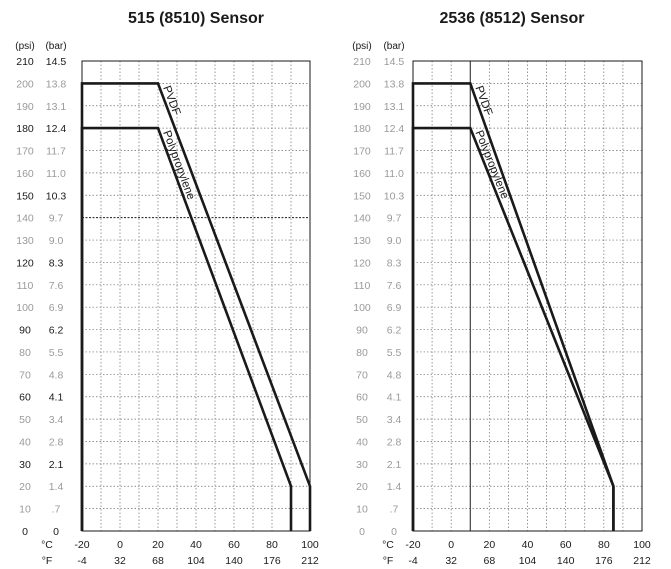 The height and width of the screenshot is (569, 671). I want to click on bar-tick-label: 10.3, so click(394, 196).